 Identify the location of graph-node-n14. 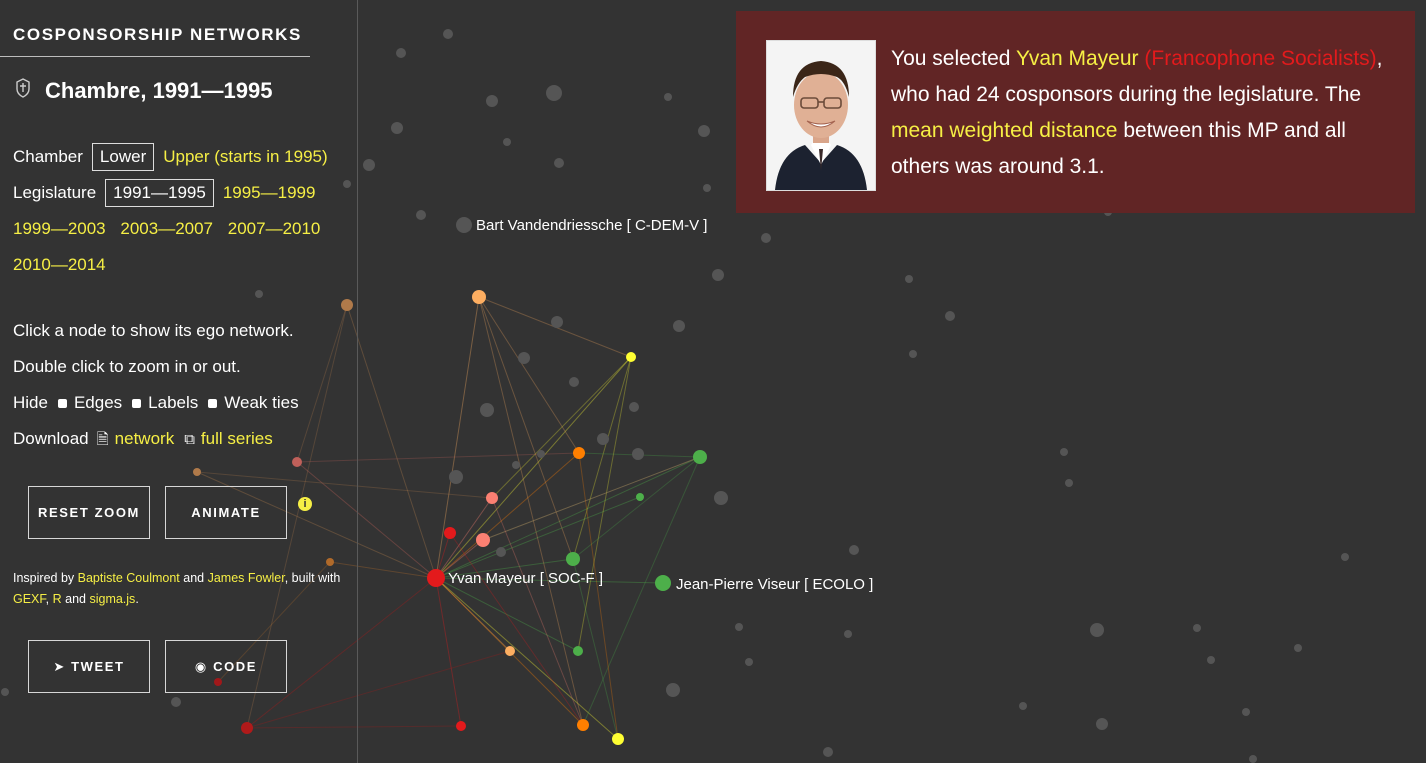
(297, 462).